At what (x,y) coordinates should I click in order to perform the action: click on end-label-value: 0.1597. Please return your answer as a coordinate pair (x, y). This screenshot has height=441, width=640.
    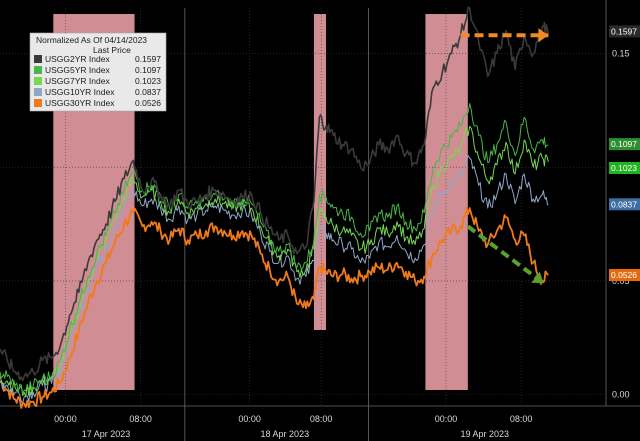
    Looking at the image, I should click on (624, 31).